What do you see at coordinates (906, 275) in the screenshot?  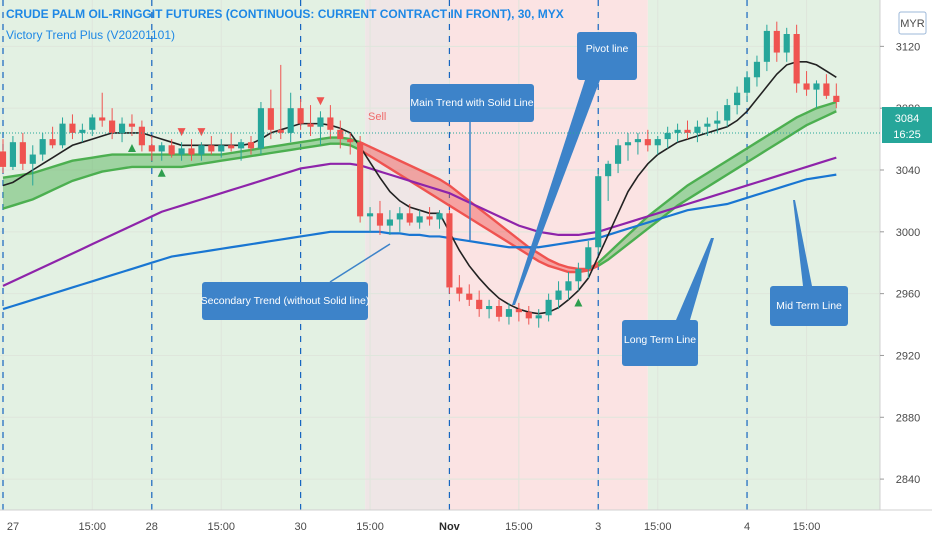 I see `price-axis` at bounding box center [906, 275].